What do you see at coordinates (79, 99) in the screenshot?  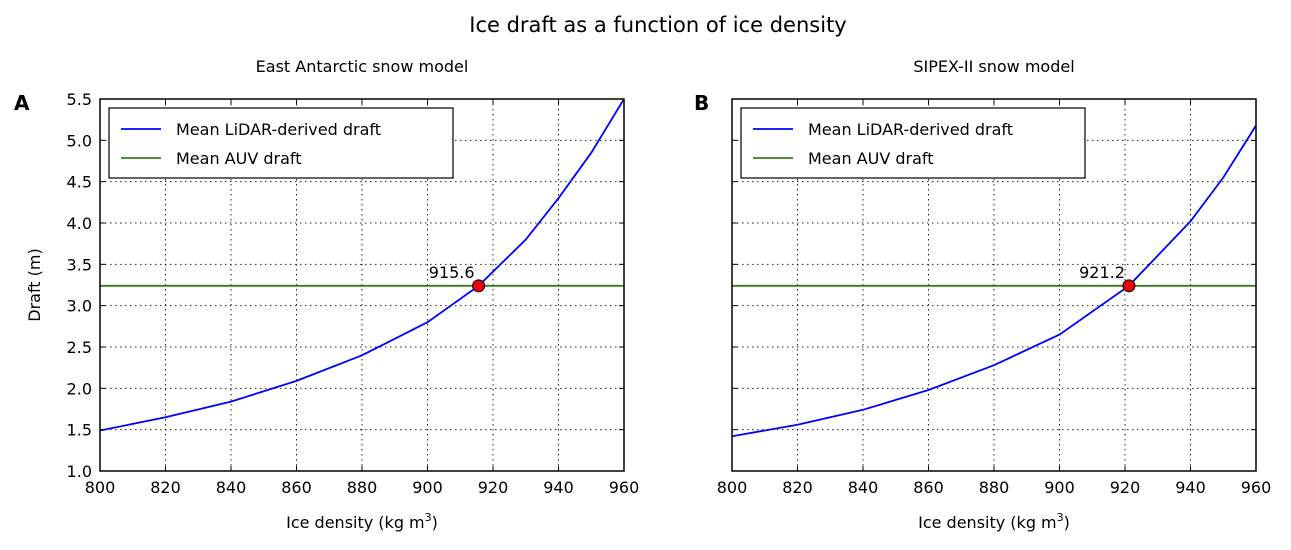 I see `y-tick-label: 5.5` at bounding box center [79, 99].